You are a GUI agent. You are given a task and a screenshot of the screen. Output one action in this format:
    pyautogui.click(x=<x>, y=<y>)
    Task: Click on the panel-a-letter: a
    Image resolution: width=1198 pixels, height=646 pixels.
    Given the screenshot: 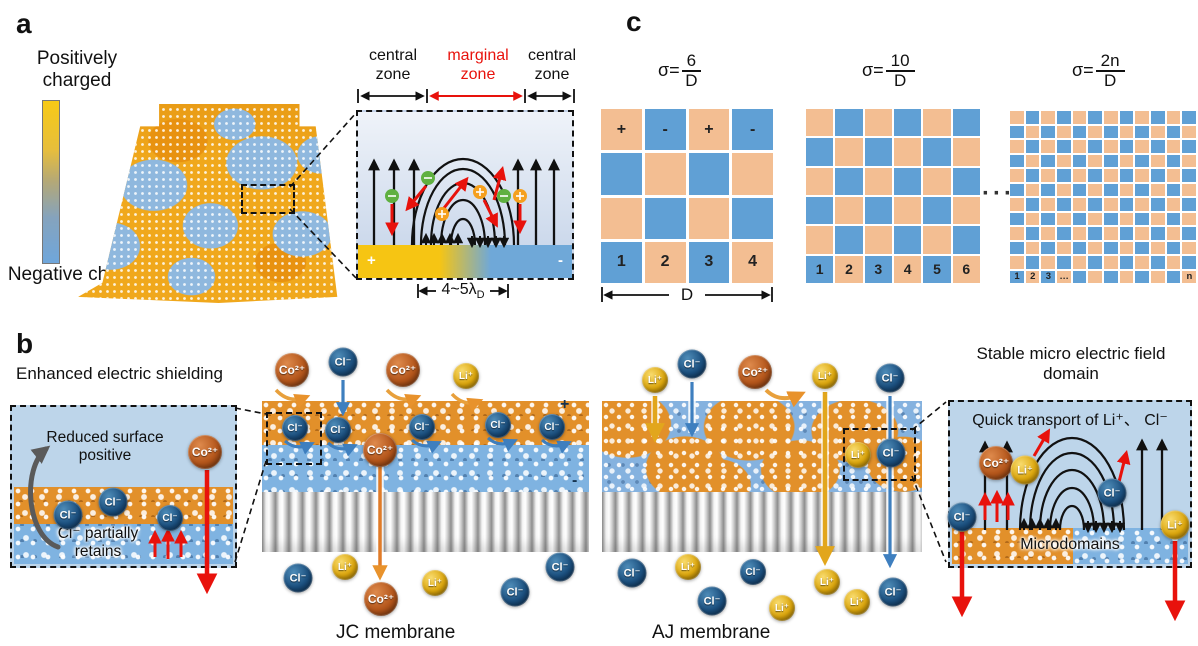 What is the action you would take?
    pyautogui.click(x=24, y=23)
    